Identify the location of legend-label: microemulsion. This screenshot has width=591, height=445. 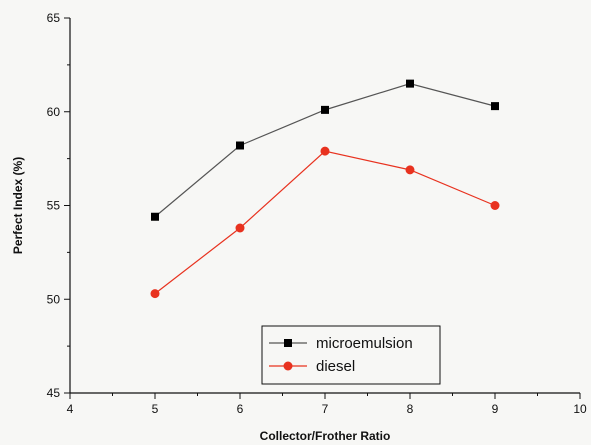
(364, 343).